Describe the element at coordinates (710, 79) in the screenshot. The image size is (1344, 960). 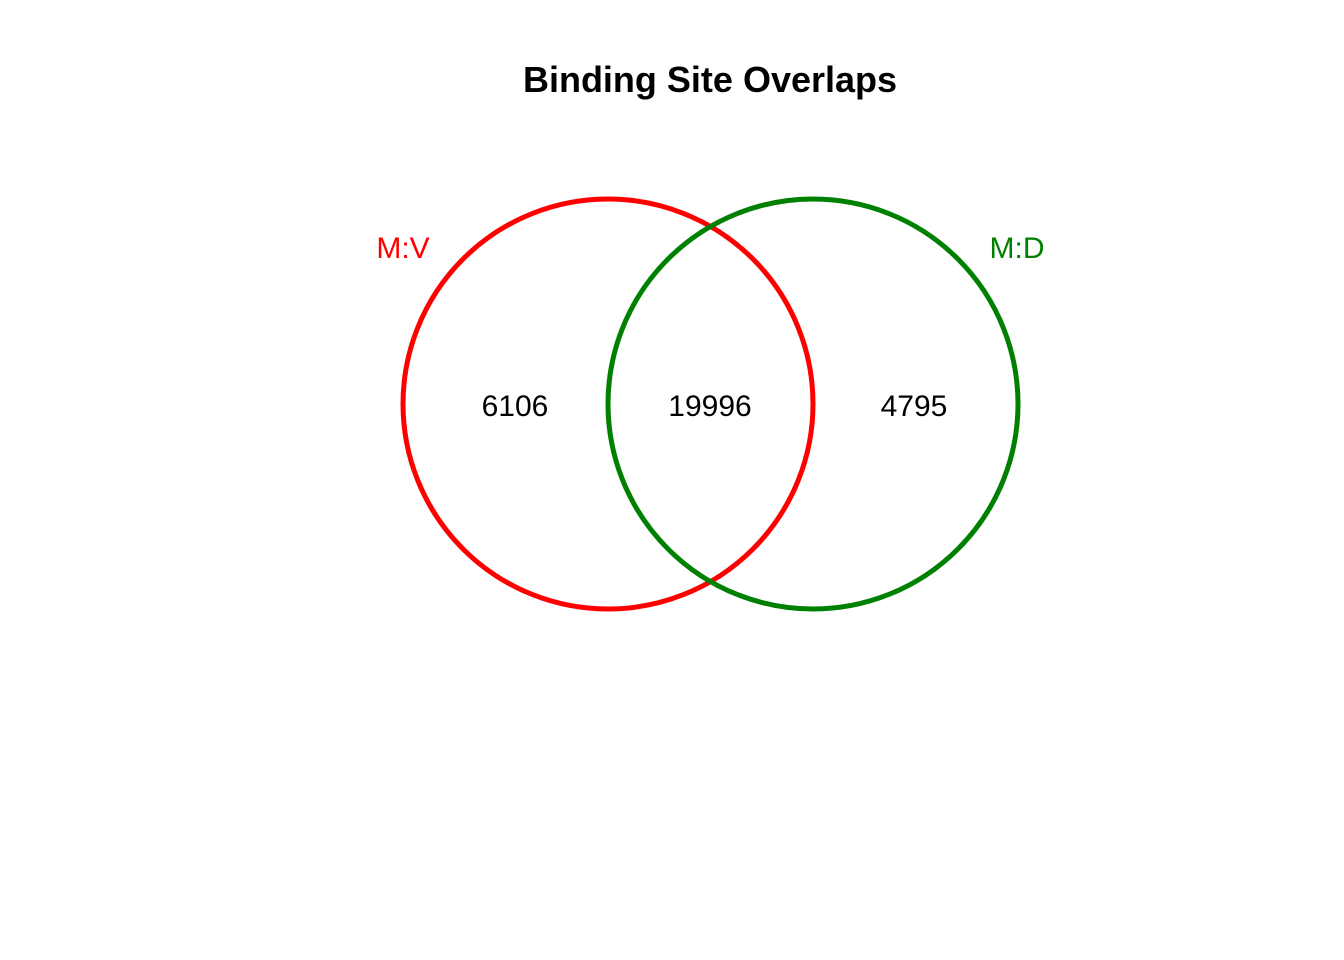
I see `chart-title: Binding Site Overlaps` at that location.